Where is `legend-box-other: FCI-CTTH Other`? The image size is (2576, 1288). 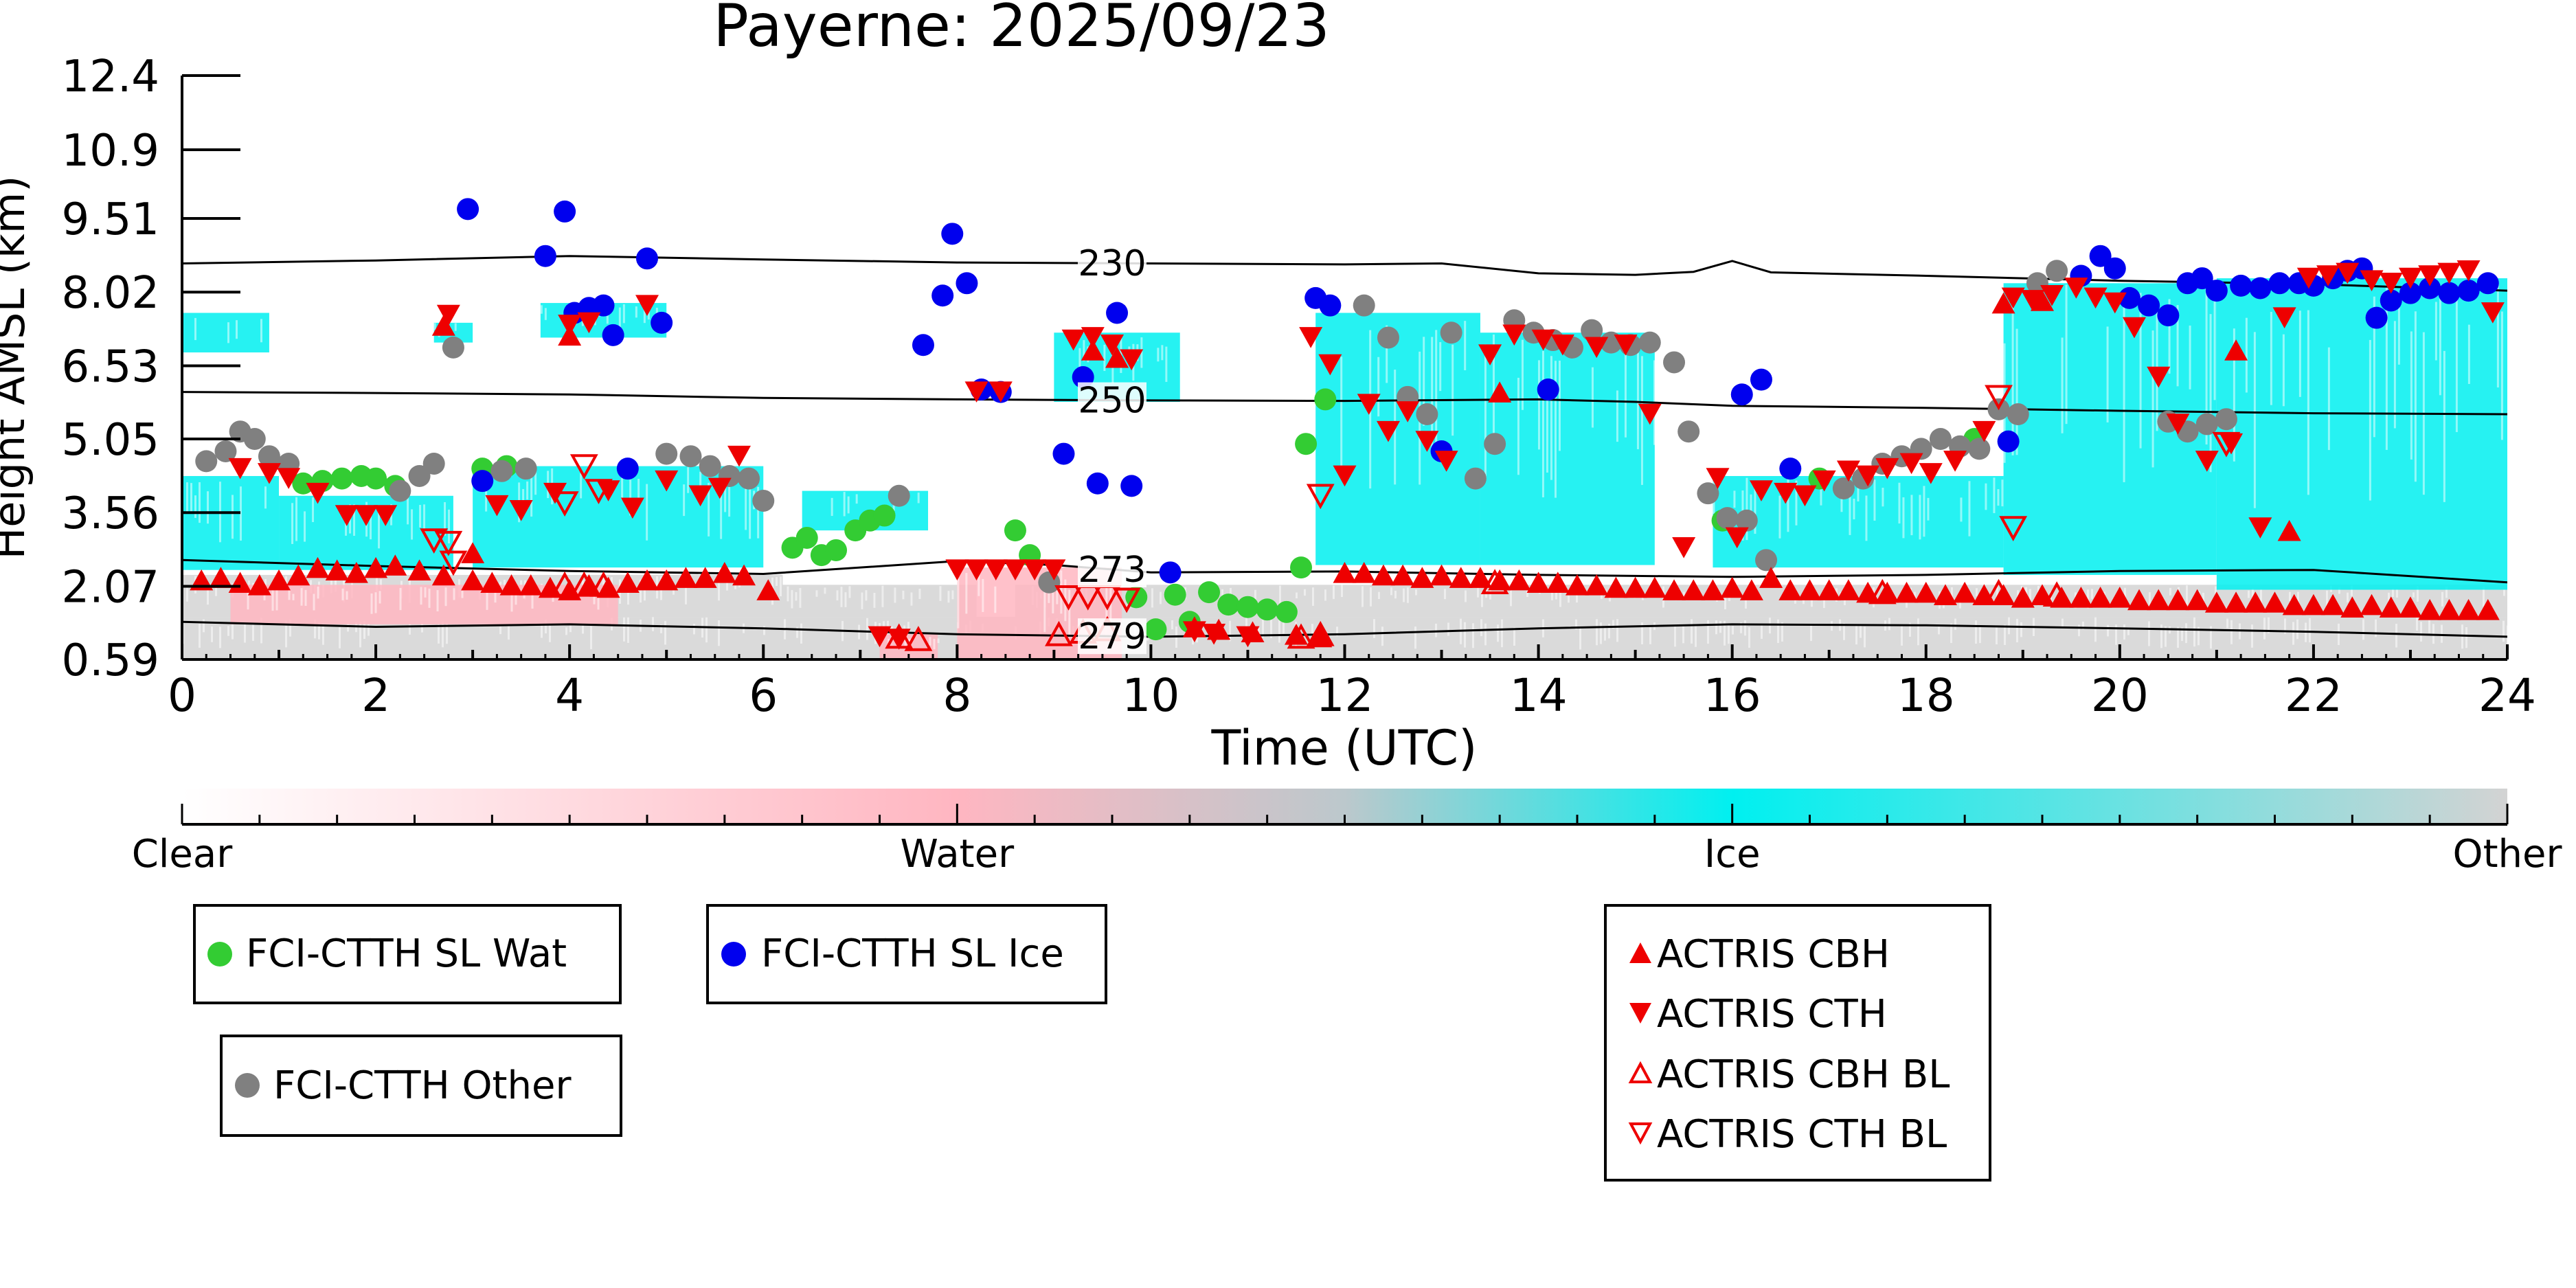
legend-box-other: FCI-CTTH Other is located at coordinates (421, 1086).